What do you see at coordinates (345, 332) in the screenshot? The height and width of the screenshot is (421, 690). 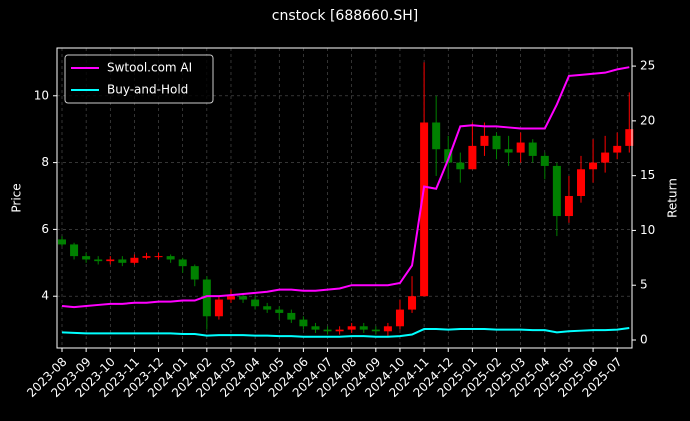 I see `return-line` at bounding box center [345, 332].